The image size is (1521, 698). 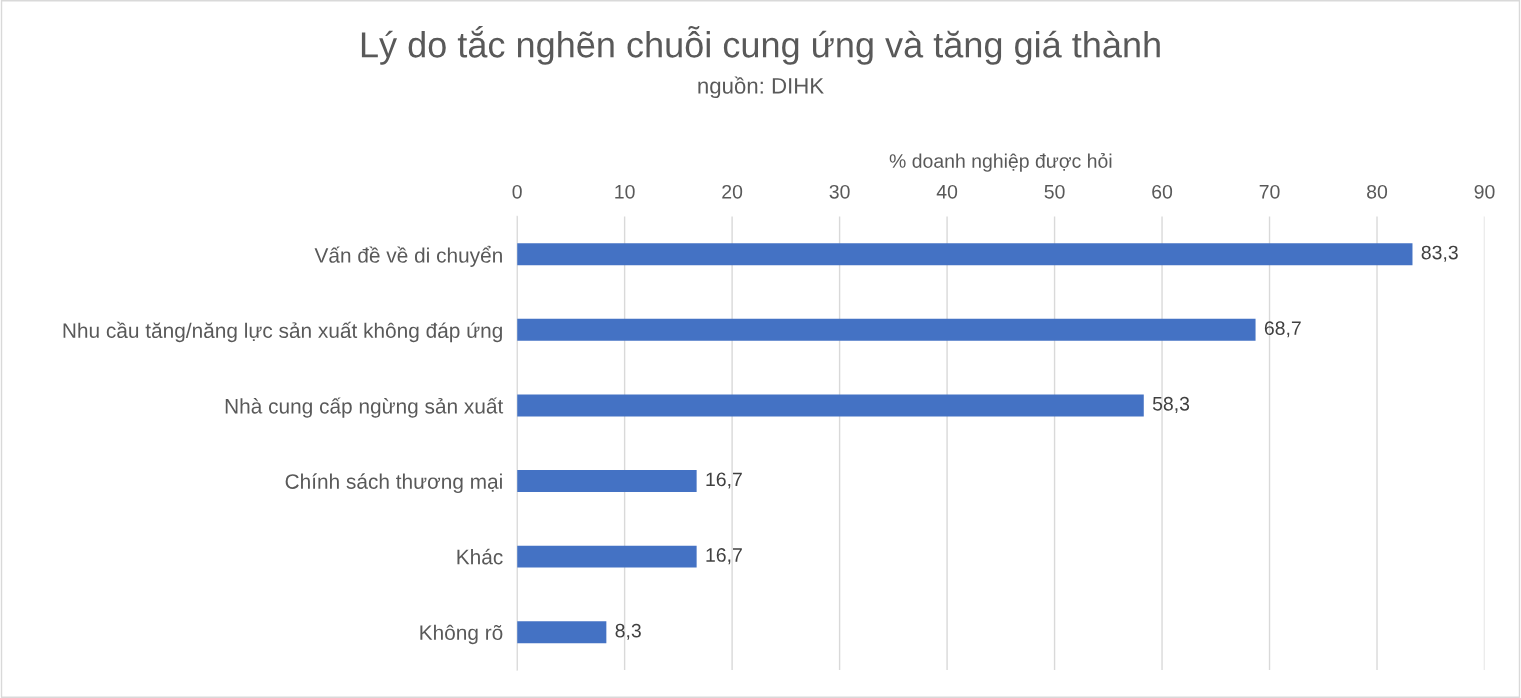 I want to click on x-tick-label: 10, so click(x=625, y=191).